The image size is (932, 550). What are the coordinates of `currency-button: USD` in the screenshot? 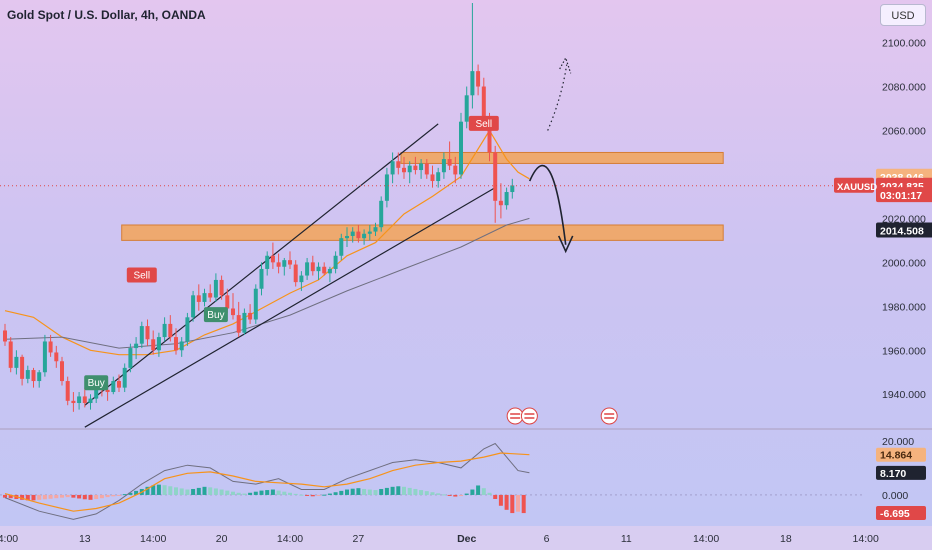 It's located at (903, 15).